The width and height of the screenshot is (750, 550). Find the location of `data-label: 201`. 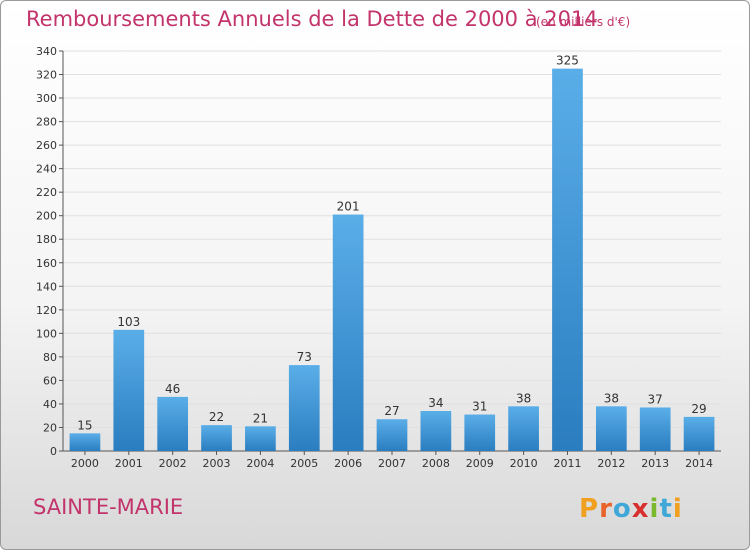

data-label: 201 is located at coordinates (348, 207).